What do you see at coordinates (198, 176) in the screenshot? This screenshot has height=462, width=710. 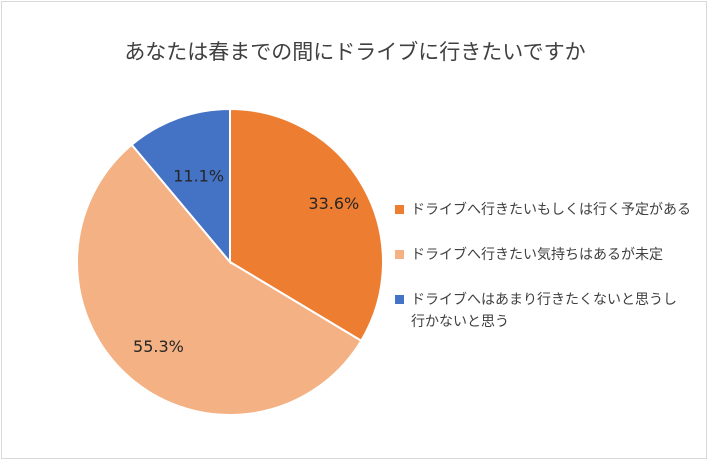 I see `data-label-not-going: 11.1%` at bounding box center [198, 176].